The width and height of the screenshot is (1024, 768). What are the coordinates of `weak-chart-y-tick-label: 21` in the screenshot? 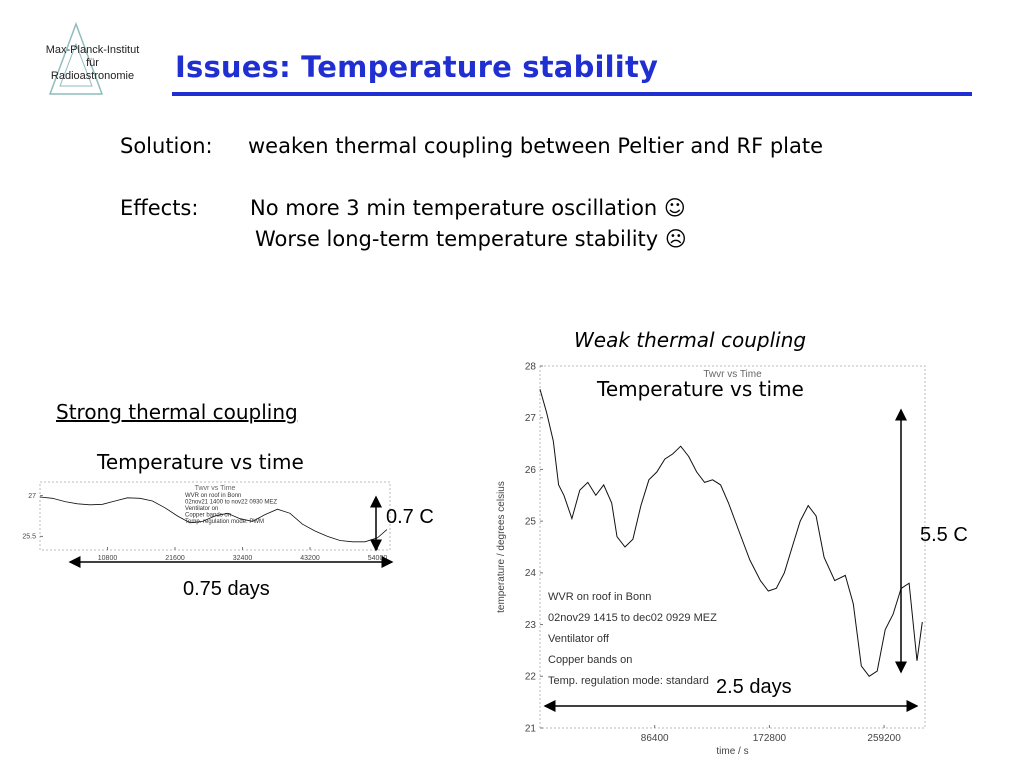 It's located at (531, 728).